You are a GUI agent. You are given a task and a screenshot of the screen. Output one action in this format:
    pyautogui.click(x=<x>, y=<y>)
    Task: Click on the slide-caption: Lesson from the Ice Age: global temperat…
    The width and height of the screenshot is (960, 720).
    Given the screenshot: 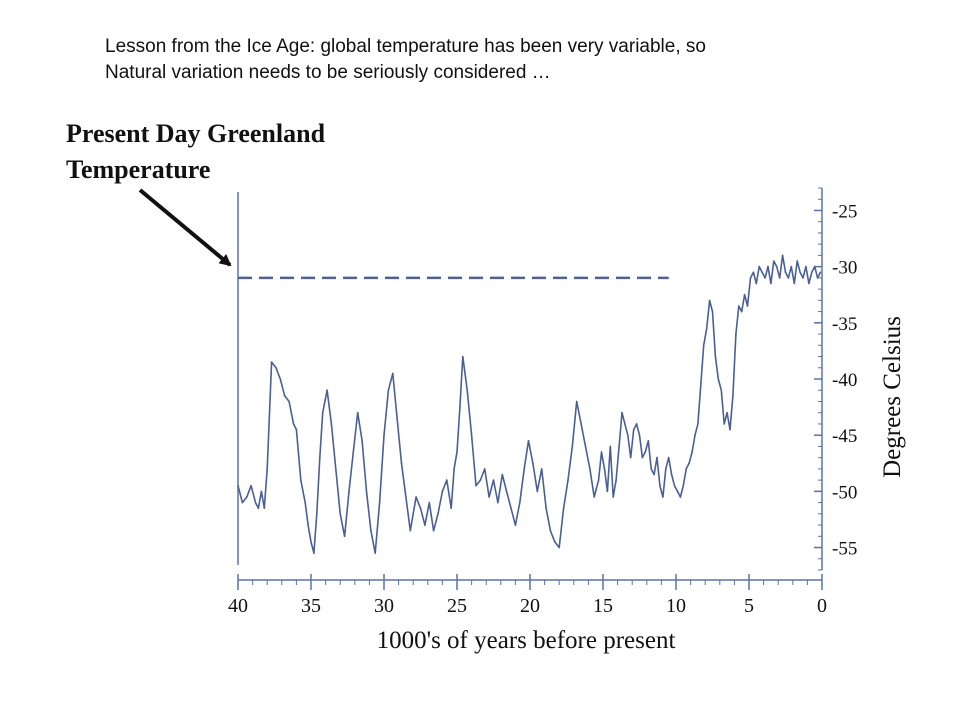 What is the action you would take?
    pyautogui.click(x=495, y=60)
    